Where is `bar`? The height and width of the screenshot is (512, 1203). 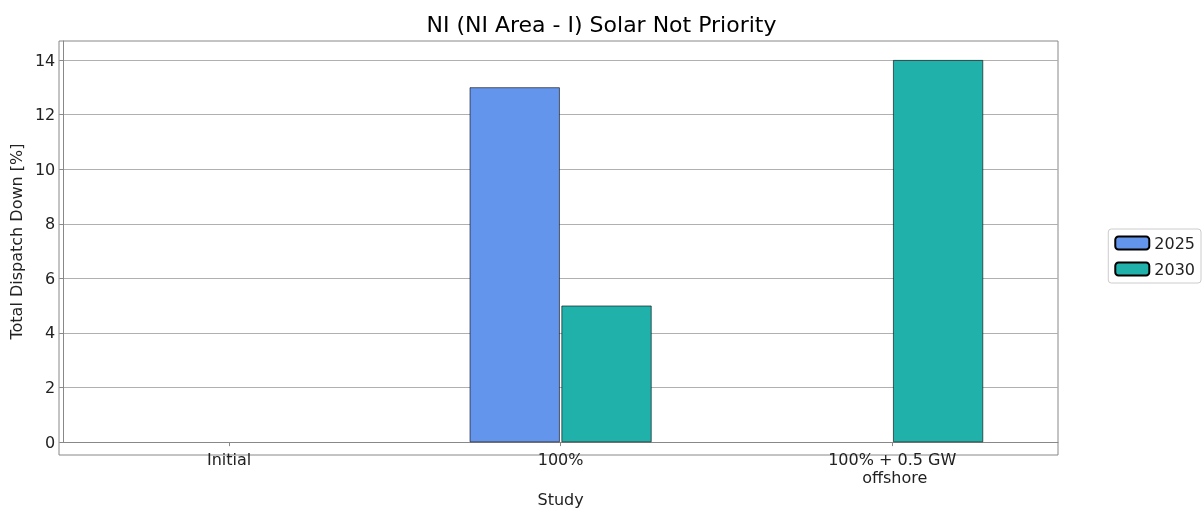
bar is located at coordinates (938, 251).